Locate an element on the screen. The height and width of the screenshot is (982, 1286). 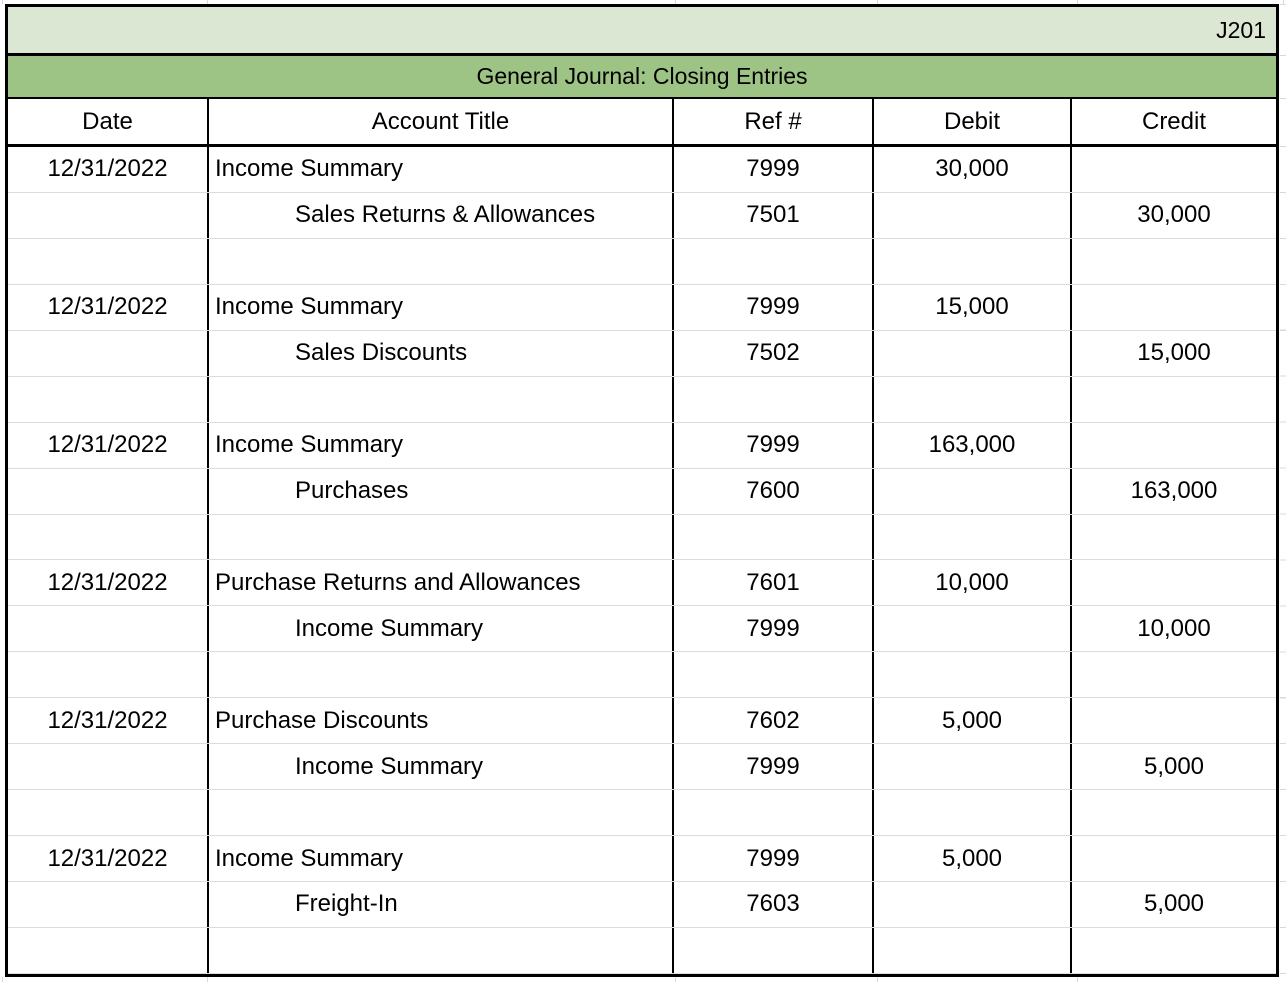
table-row: Income Summary 7999 10,000 is located at coordinates (642, 629).